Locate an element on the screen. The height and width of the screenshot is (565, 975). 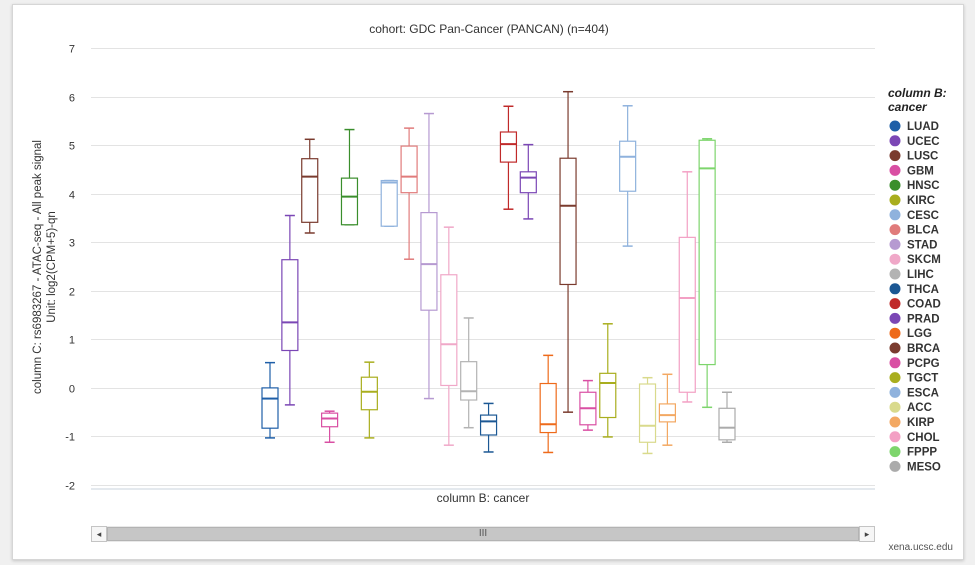
horizontal-scrollbar: ◂ III ▸ is located at coordinates (483, 534).